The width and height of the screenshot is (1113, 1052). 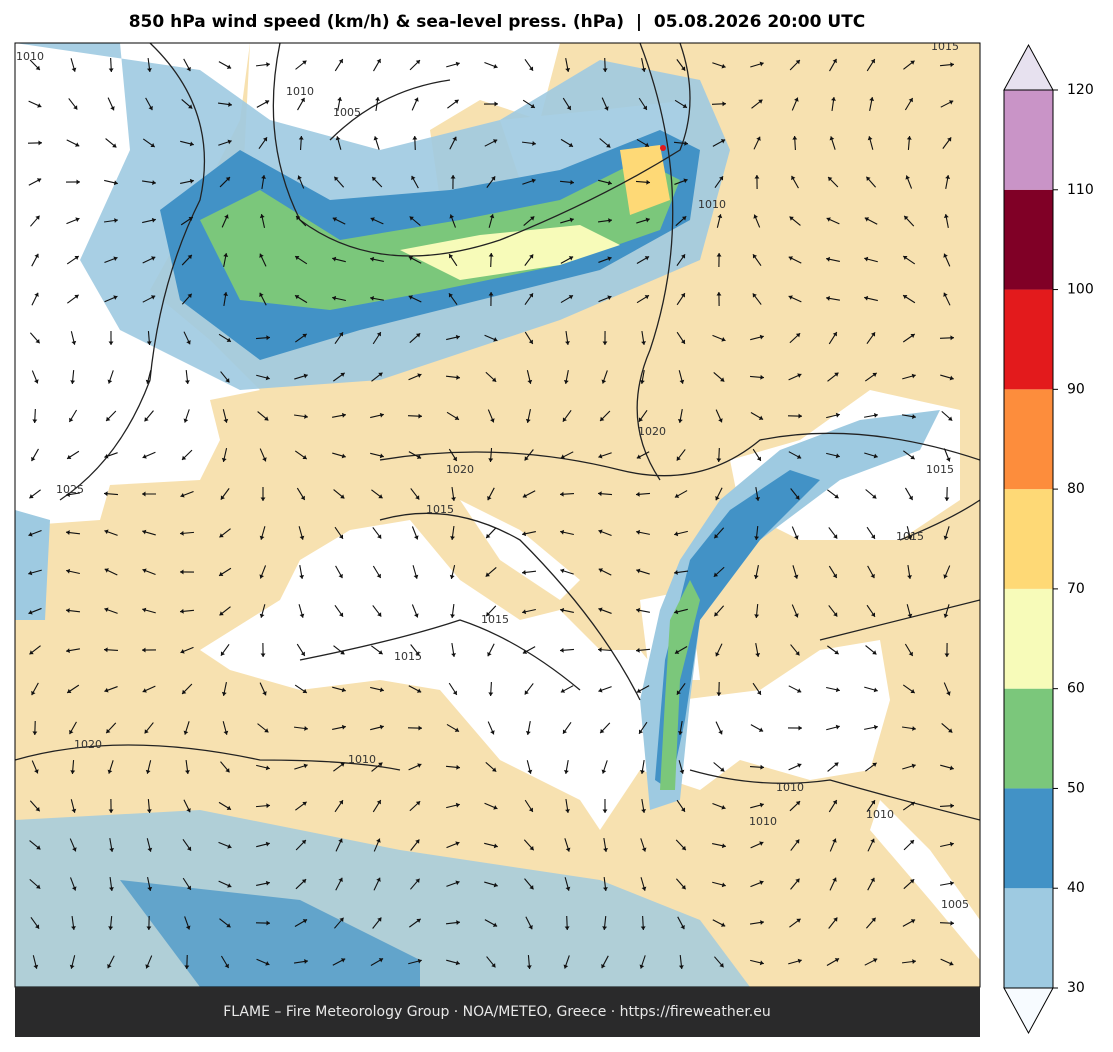 What do you see at coordinates (1080, 190) in the screenshot?
I see `colorbar-tick-label: 110` at bounding box center [1080, 190].